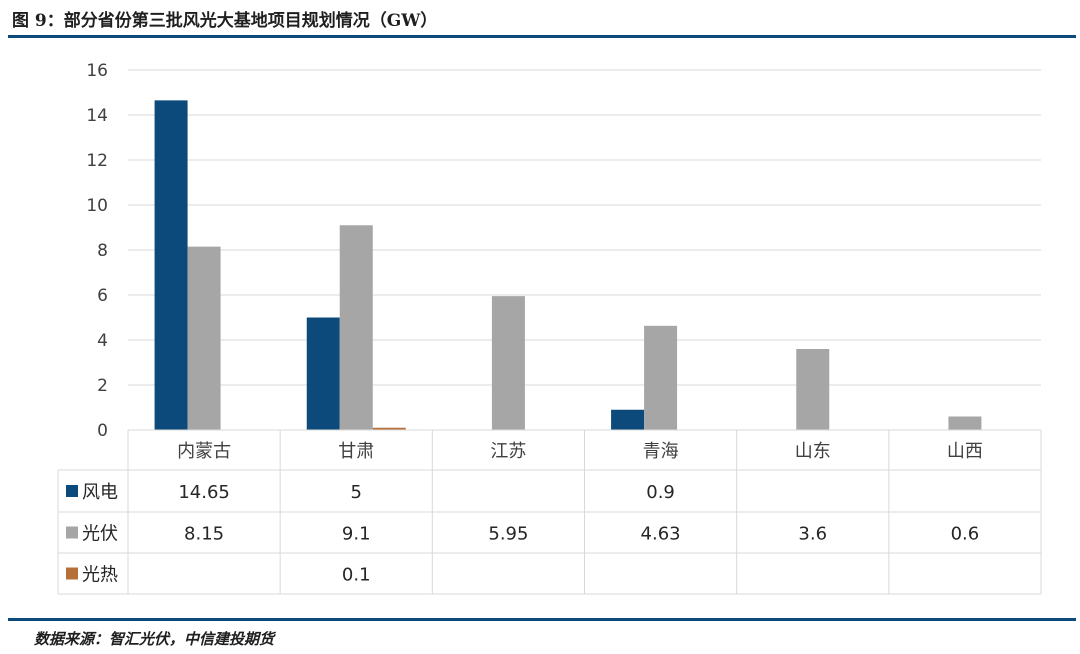 The height and width of the screenshot is (654, 1080). Describe the element at coordinates (356, 451) in the screenshot. I see `category-label-甘肃: 甘肃` at that location.